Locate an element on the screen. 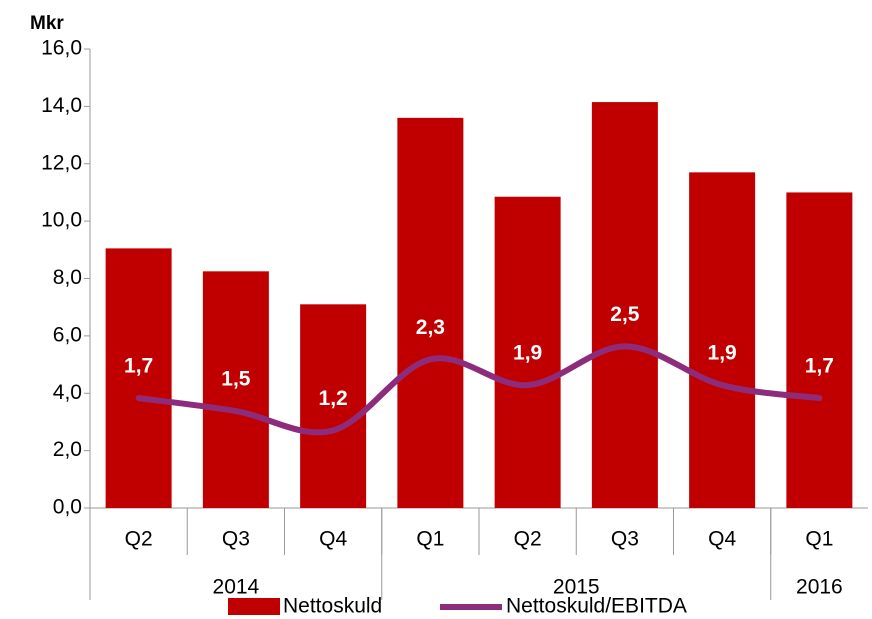 The width and height of the screenshot is (872, 619). y-tick-label: 0,0 is located at coordinates (67, 507).